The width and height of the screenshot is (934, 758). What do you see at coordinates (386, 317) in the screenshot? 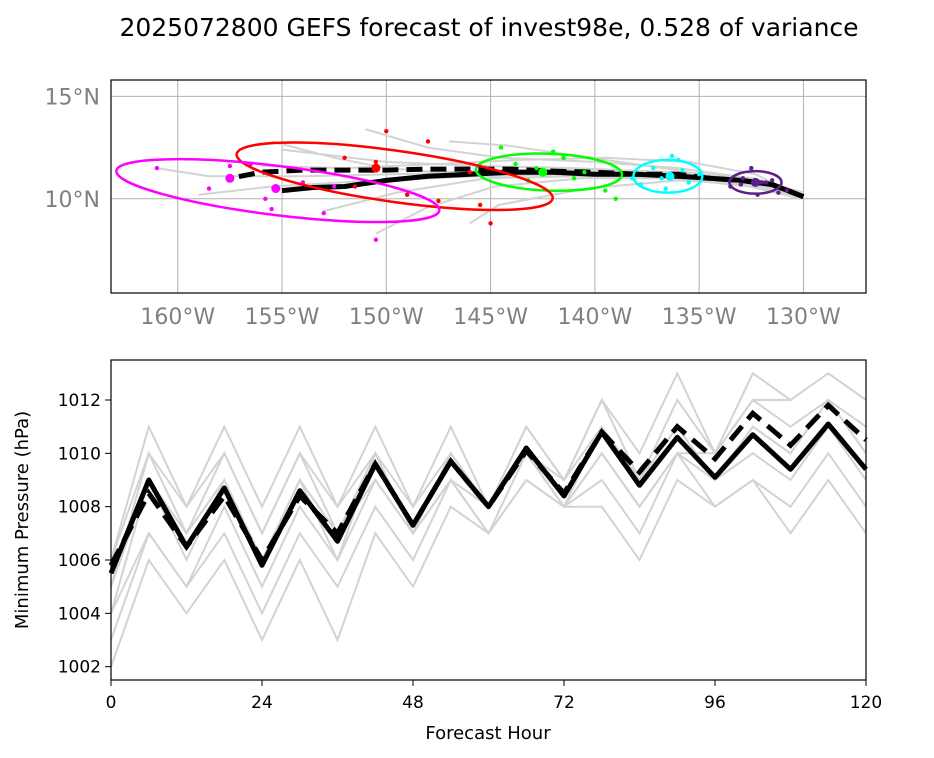
I see `lon-tick-label: 150°W` at bounding box center [386, 317].